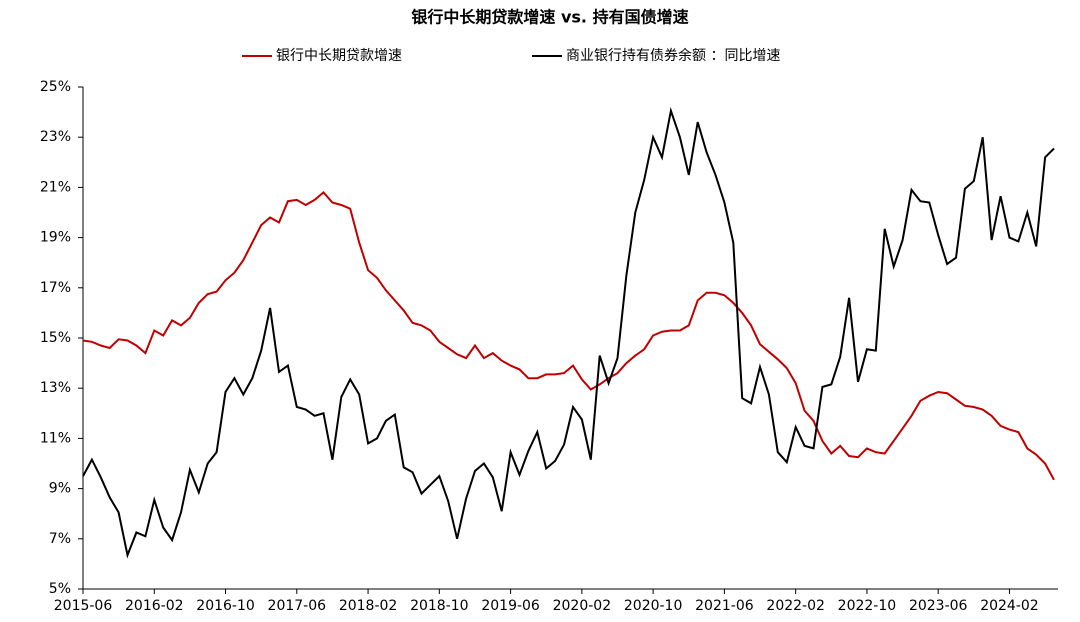 Image resolution: width=1080 pixels, height=622 pixels. Describe the element at coordinates (368, 606) in the screenshot. I see `x-tick-label: 2018-02` at that location.